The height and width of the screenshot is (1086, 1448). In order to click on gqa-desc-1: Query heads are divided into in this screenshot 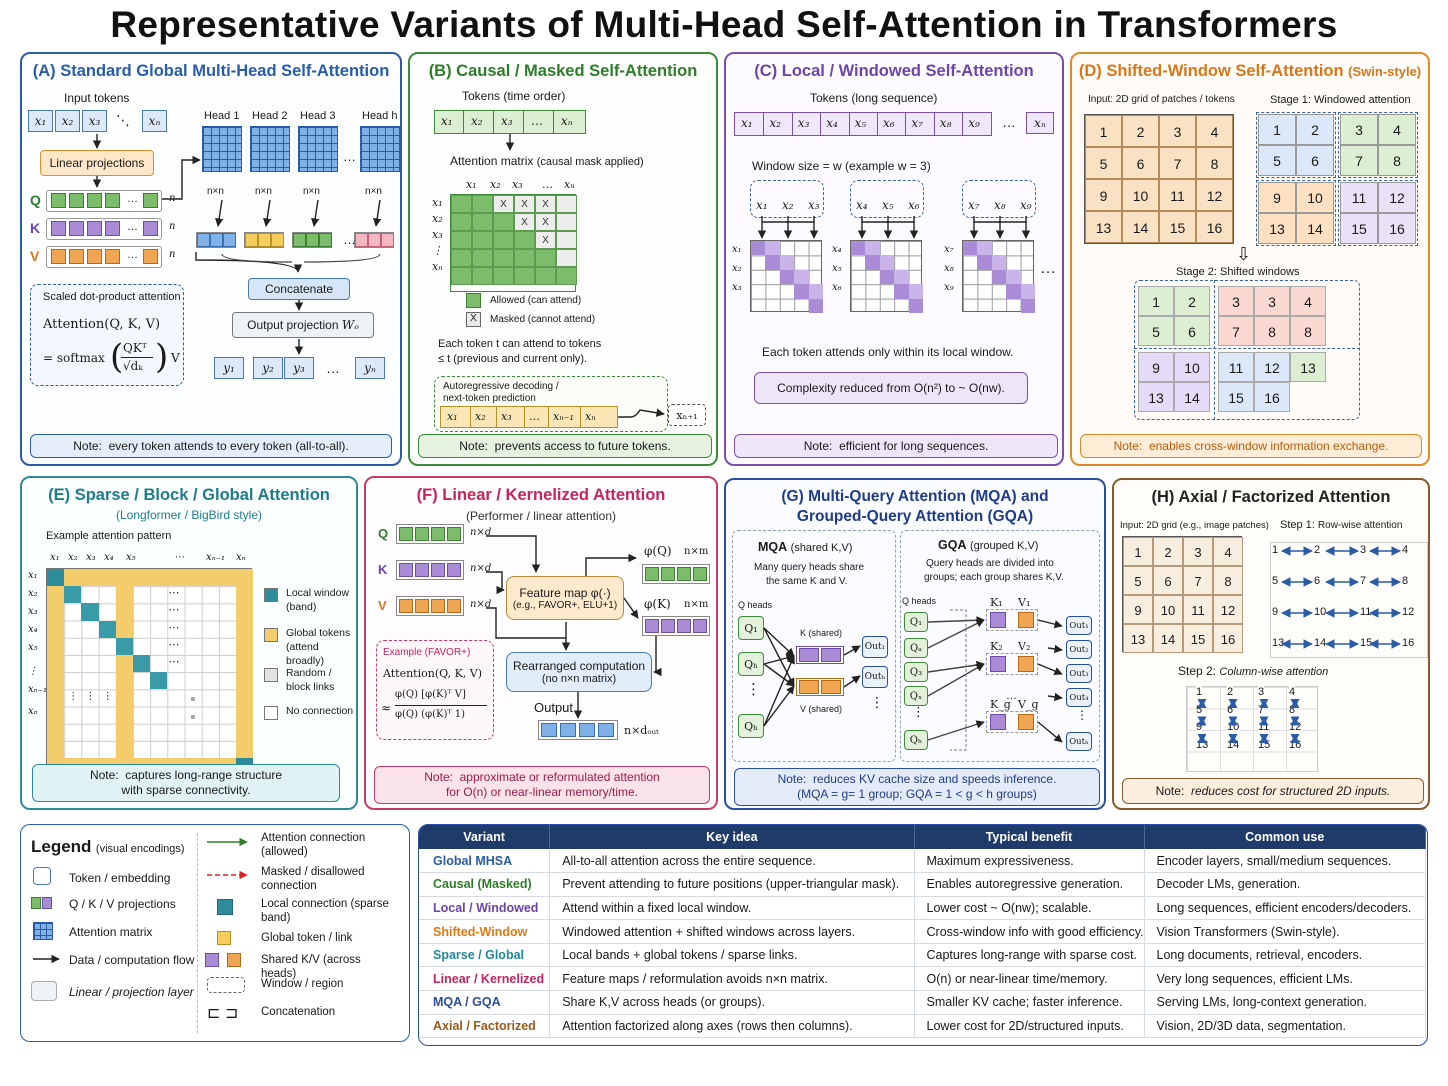, I will do `click(990, 563)`.